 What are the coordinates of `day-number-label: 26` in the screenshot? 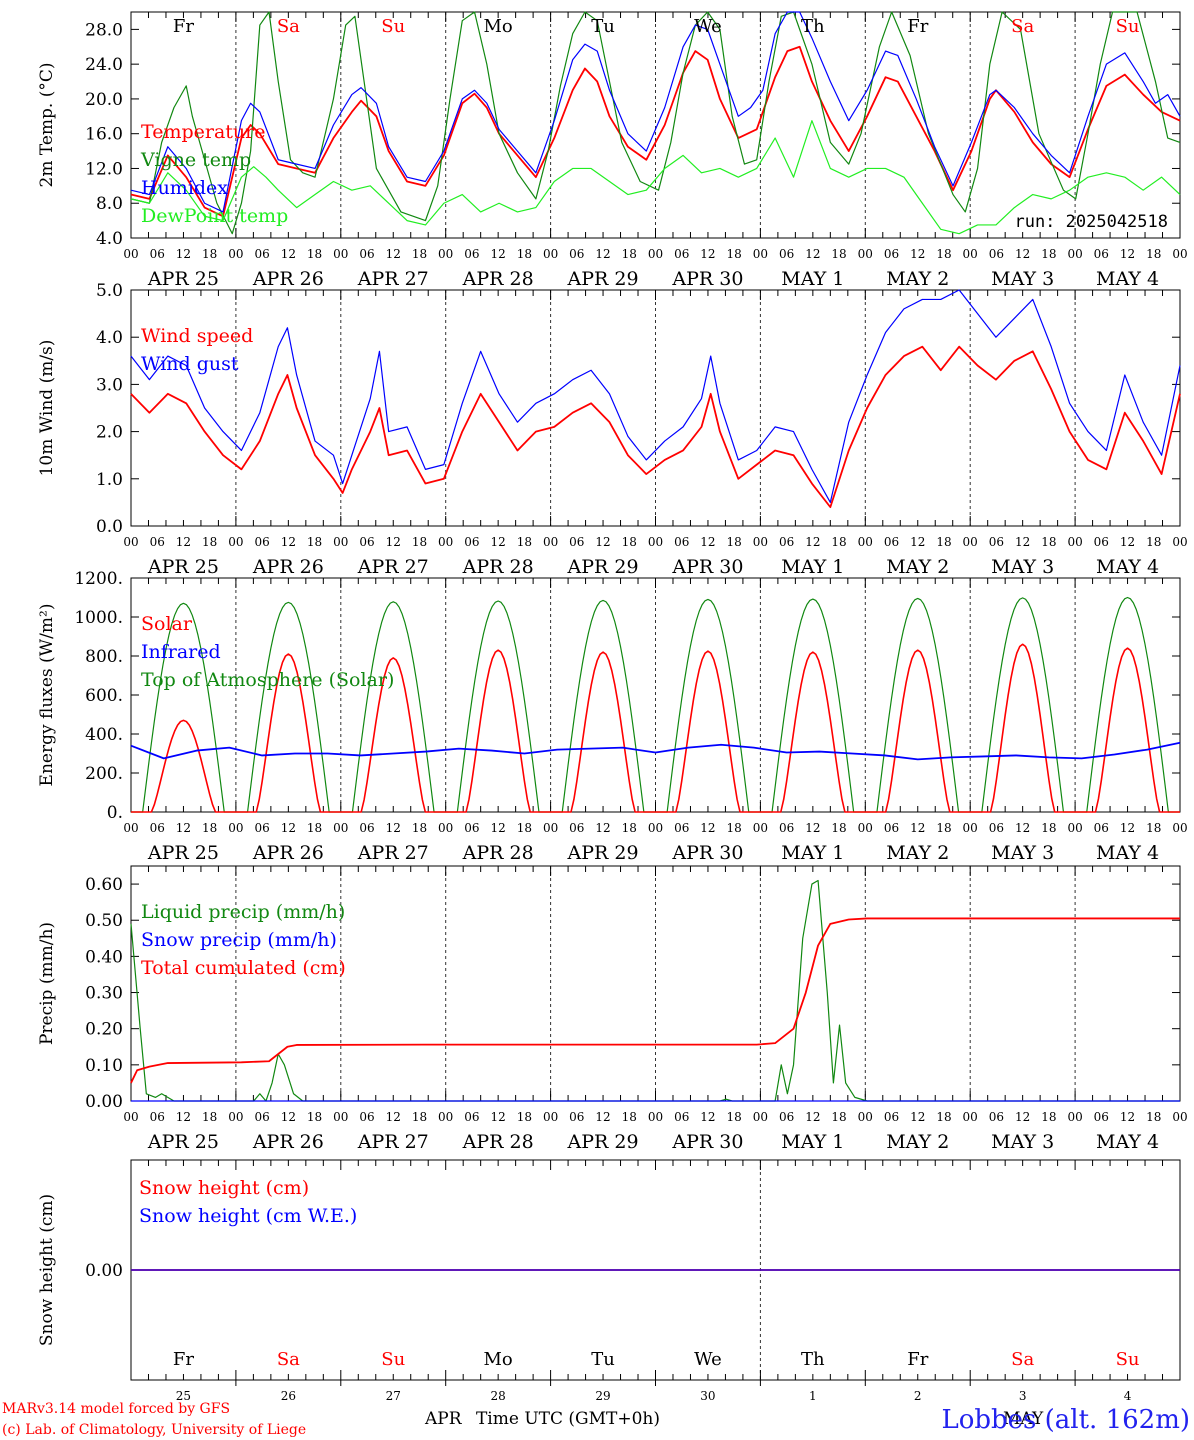 It's located at (288, 1396).